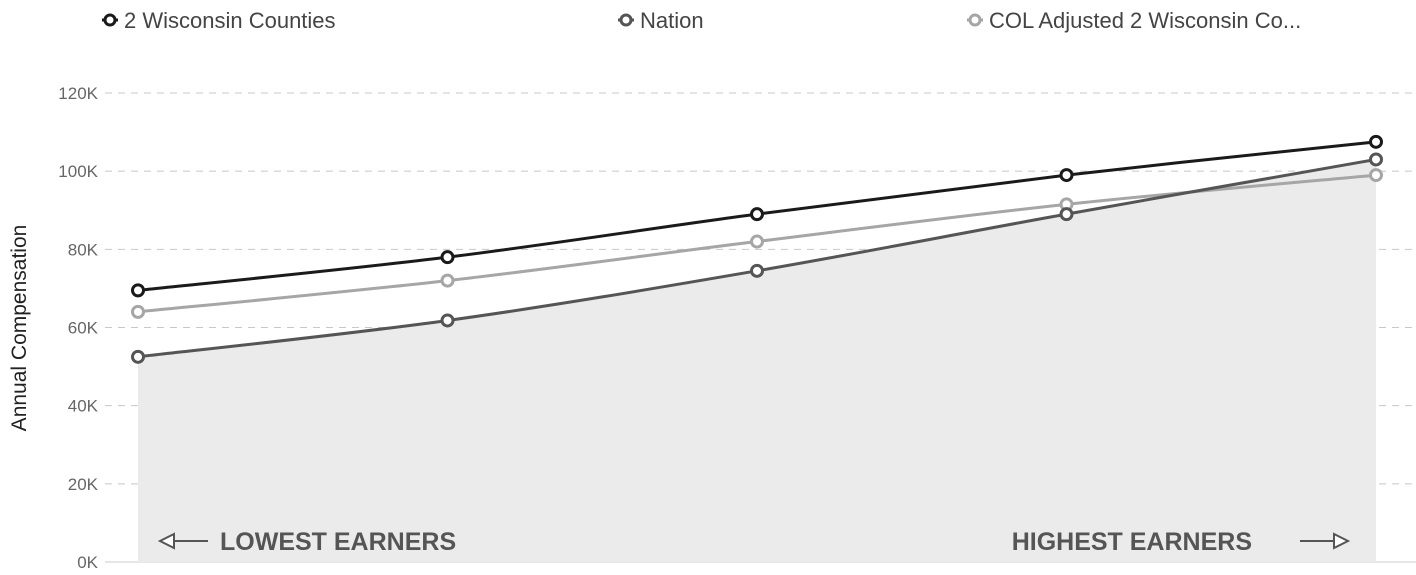 The height and width of the screenshot is (575, 1416). What do you see at coordinates (230, 20) in the screenshot?
I see `legend-label: 2 Wisconsin Counties` at bounding box center [230, 20].